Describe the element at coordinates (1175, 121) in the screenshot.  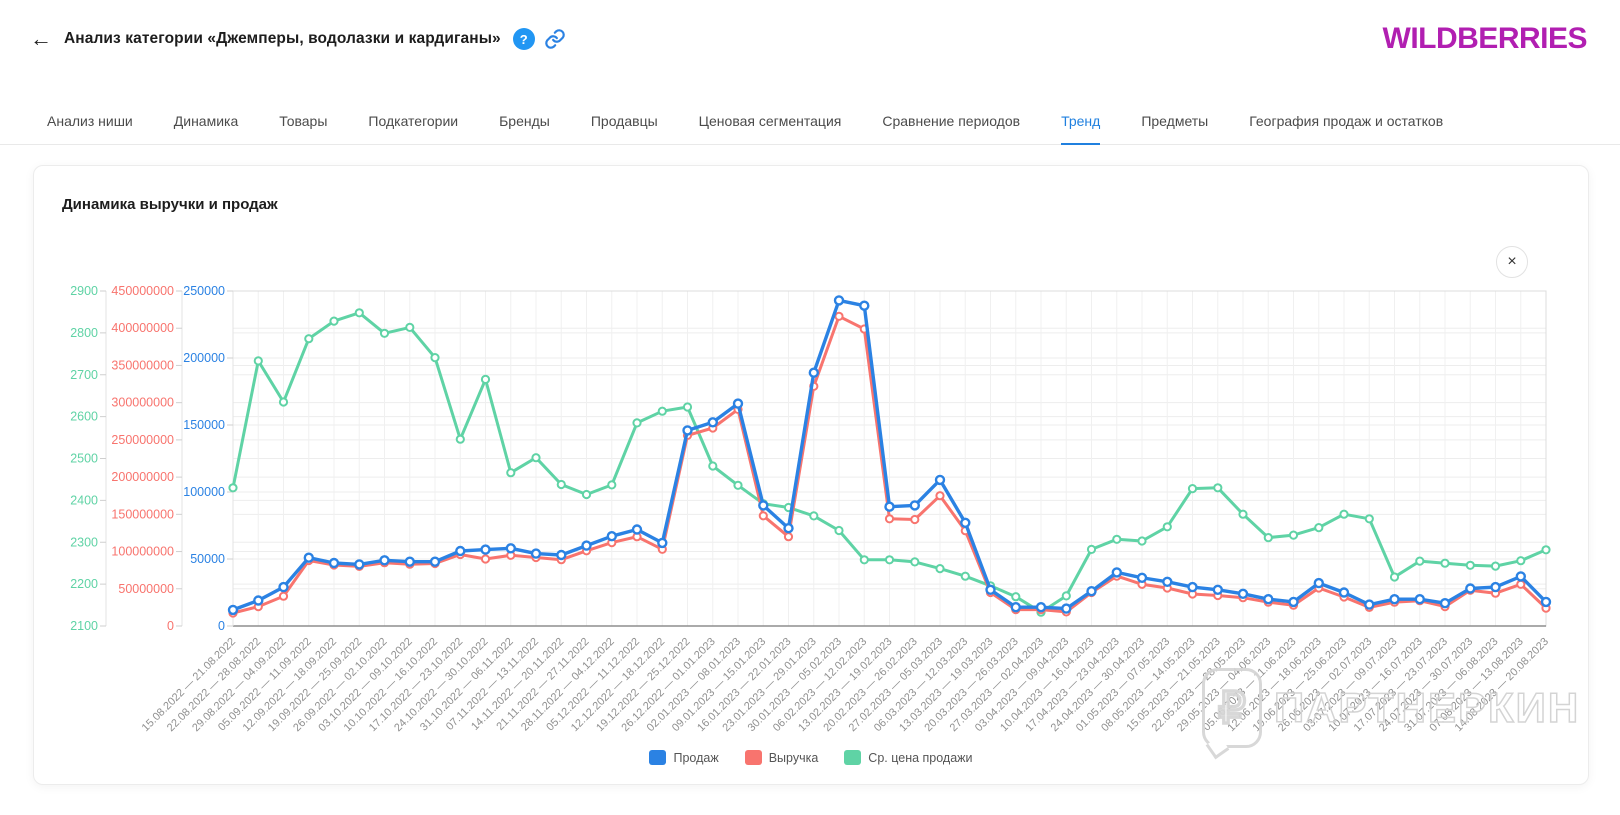
I see `tab-10: Предметы` at that location.